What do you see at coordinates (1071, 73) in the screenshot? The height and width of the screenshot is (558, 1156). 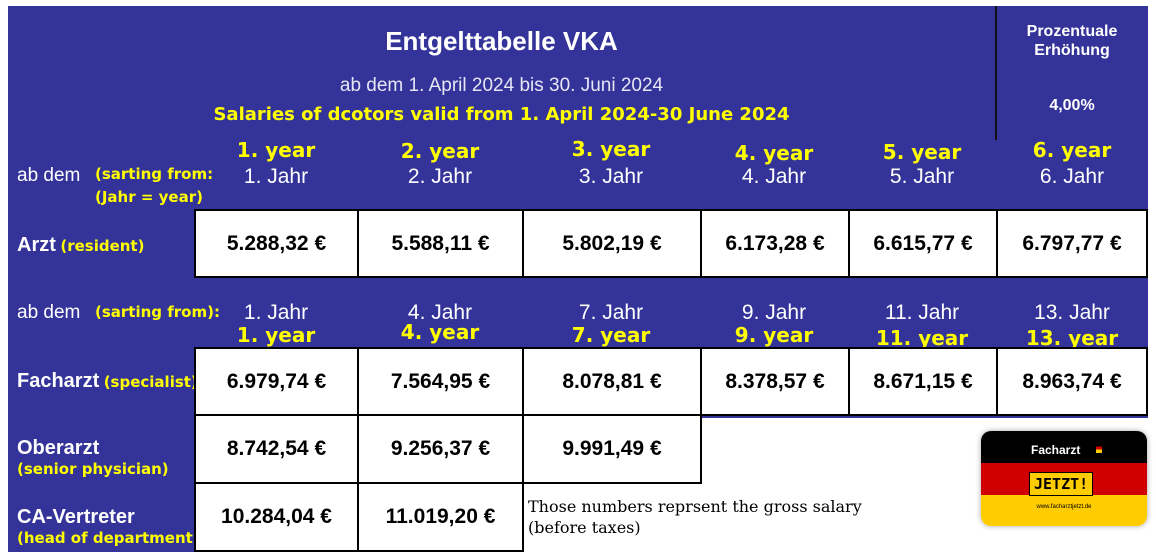 I see `increase-block` at bounding box center [1071, 73].